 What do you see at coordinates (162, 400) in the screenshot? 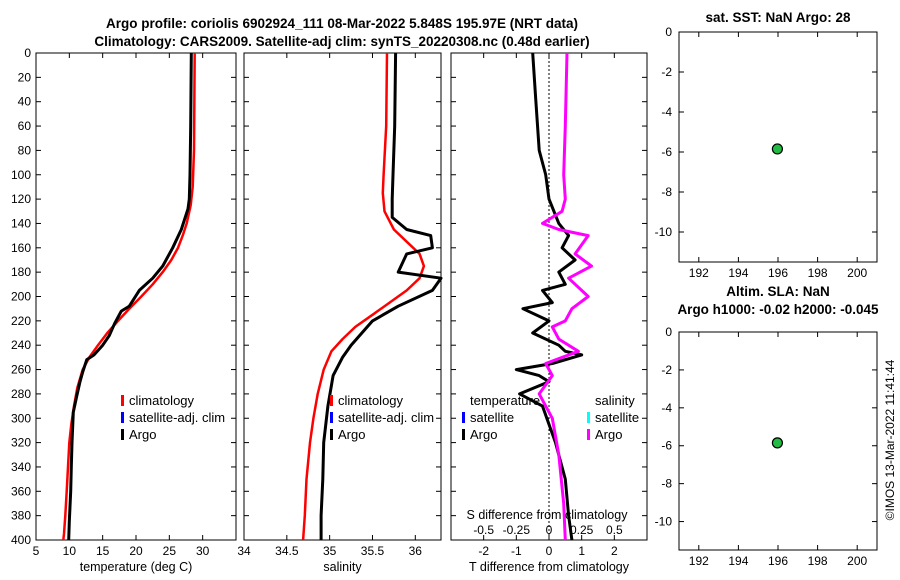
I see `temperature-legend-label: climatology` at bounding box center [162, 400].